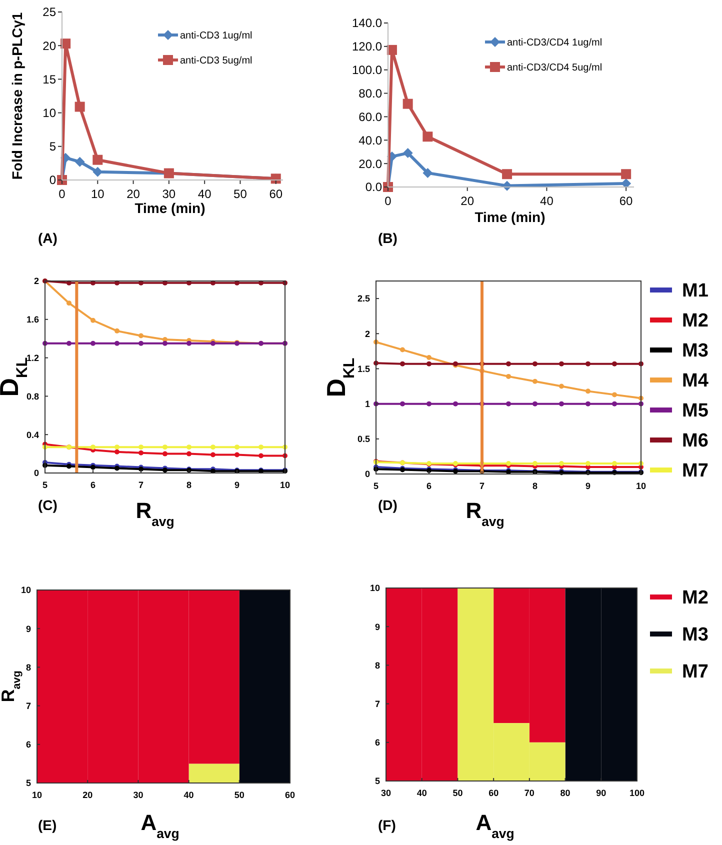  I want to click on legend-label: anti-CD3 5ug/ml, so click(216, 61).